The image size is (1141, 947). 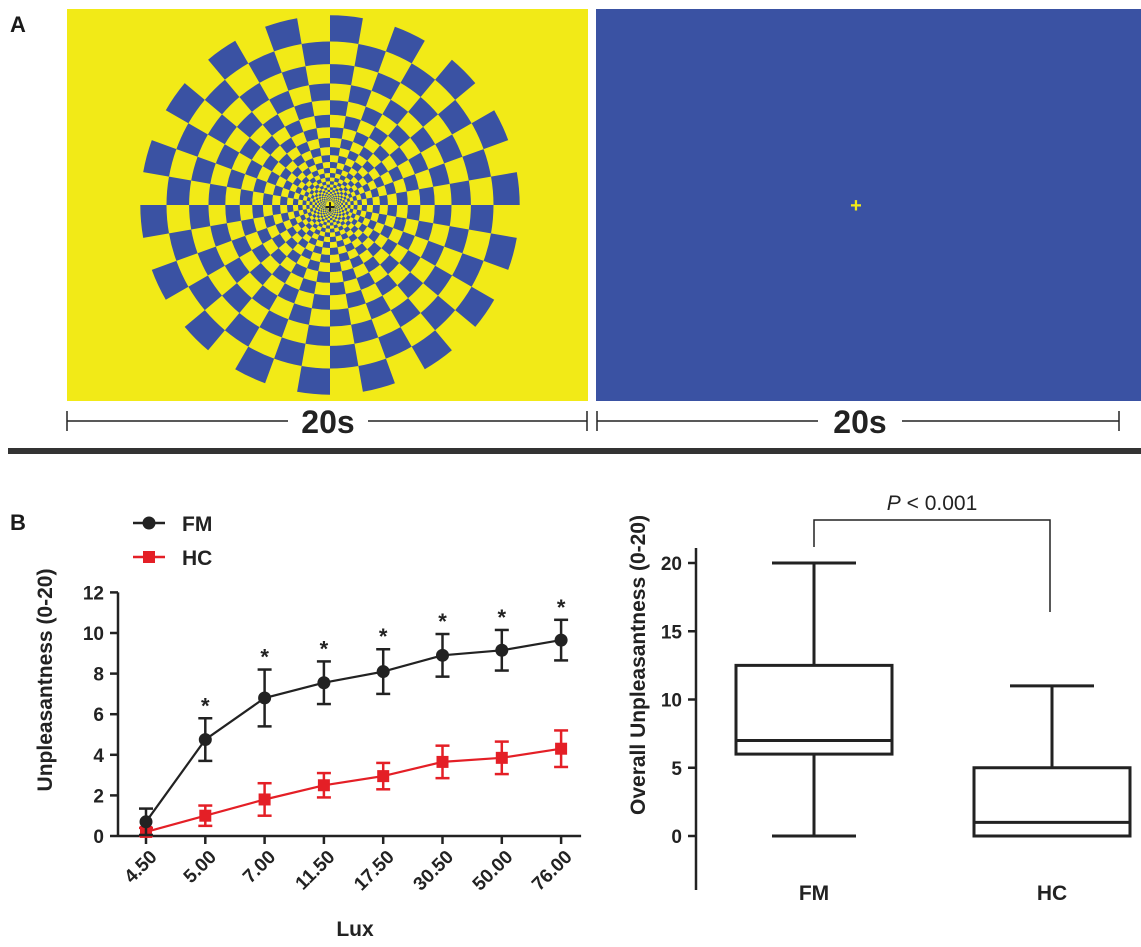 I want to click on fixation-cross: +, so click(x=856, y=206).